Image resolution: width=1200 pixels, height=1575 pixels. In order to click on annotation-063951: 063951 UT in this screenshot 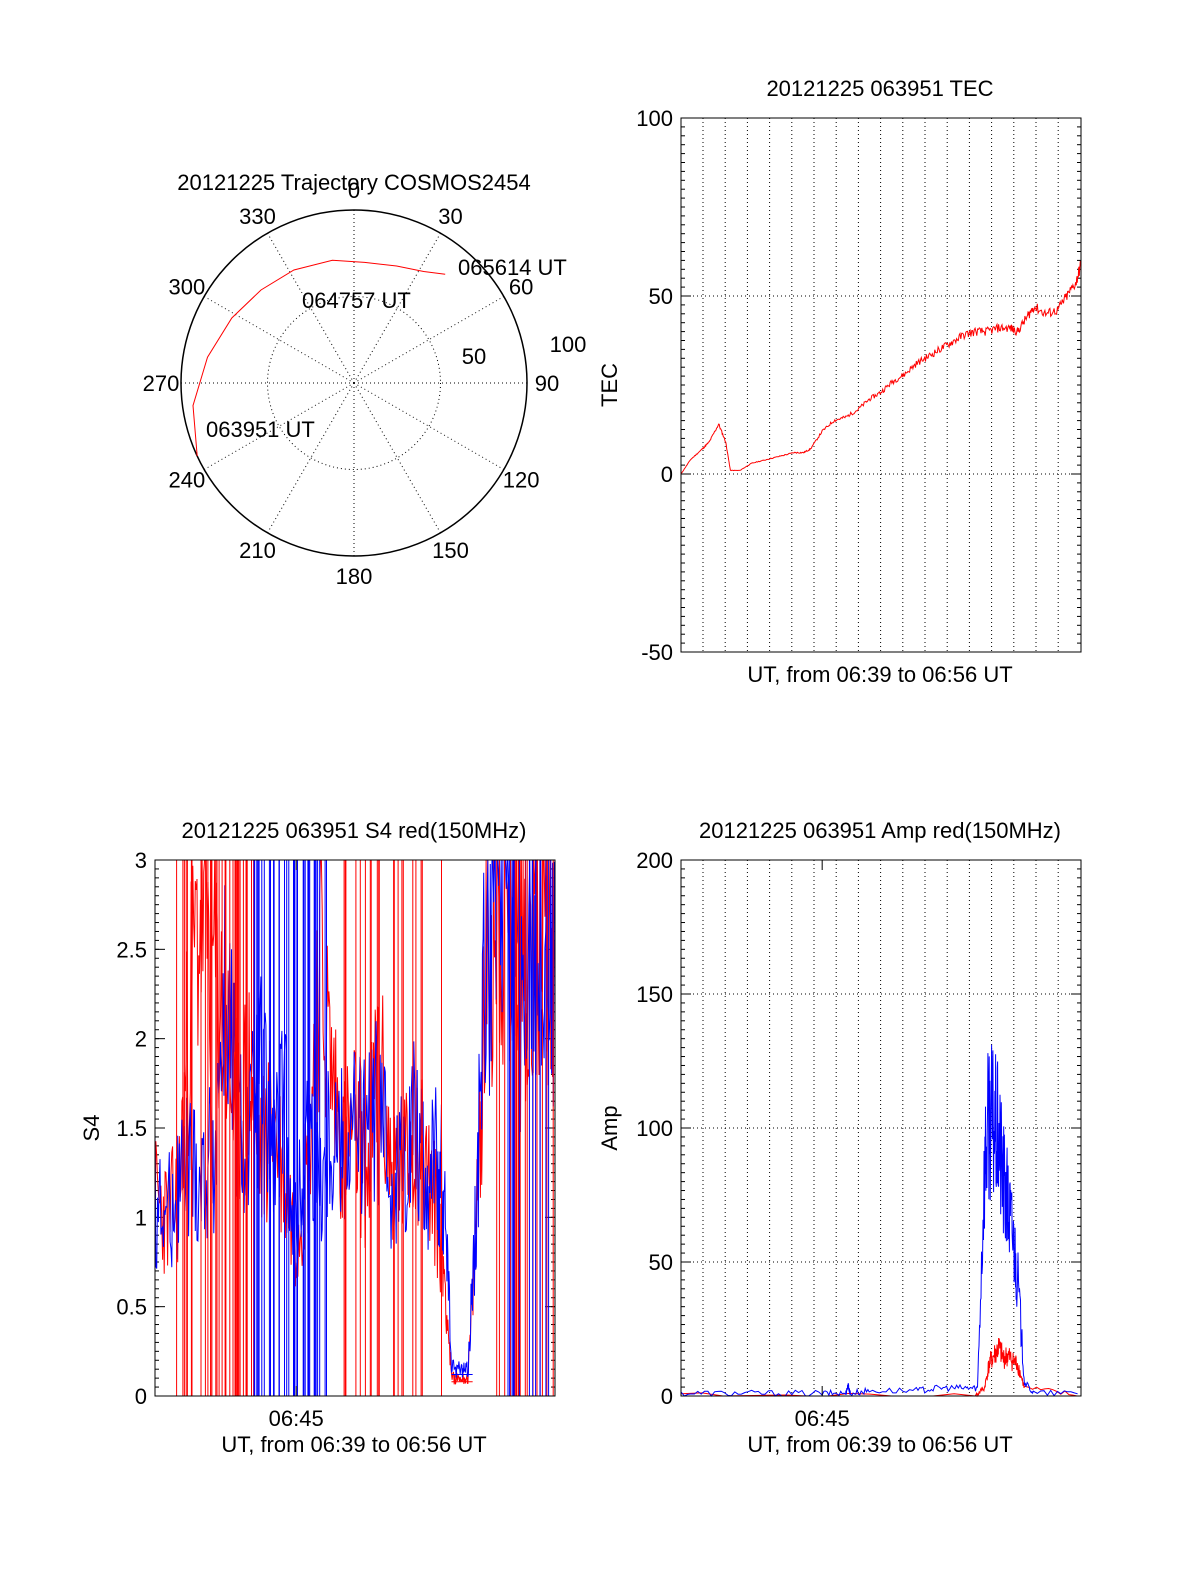, I will do `click(260, 429)`.